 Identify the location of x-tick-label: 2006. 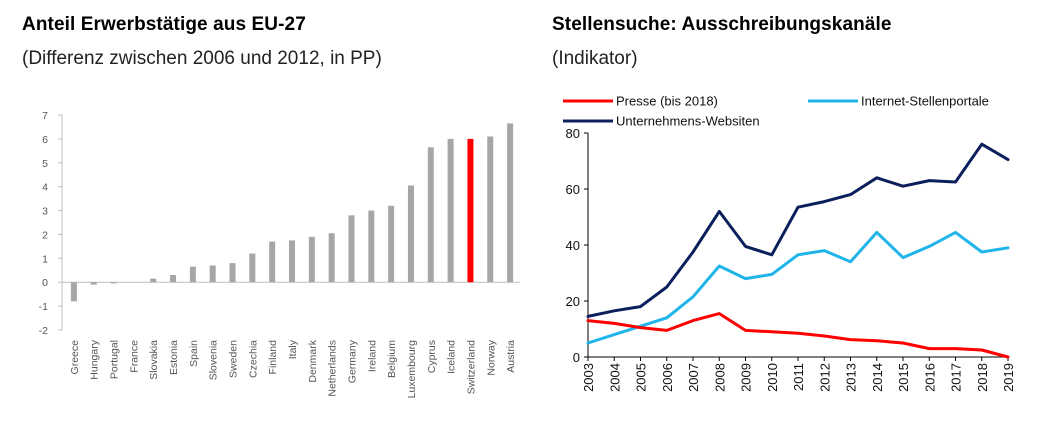
(667, 377).